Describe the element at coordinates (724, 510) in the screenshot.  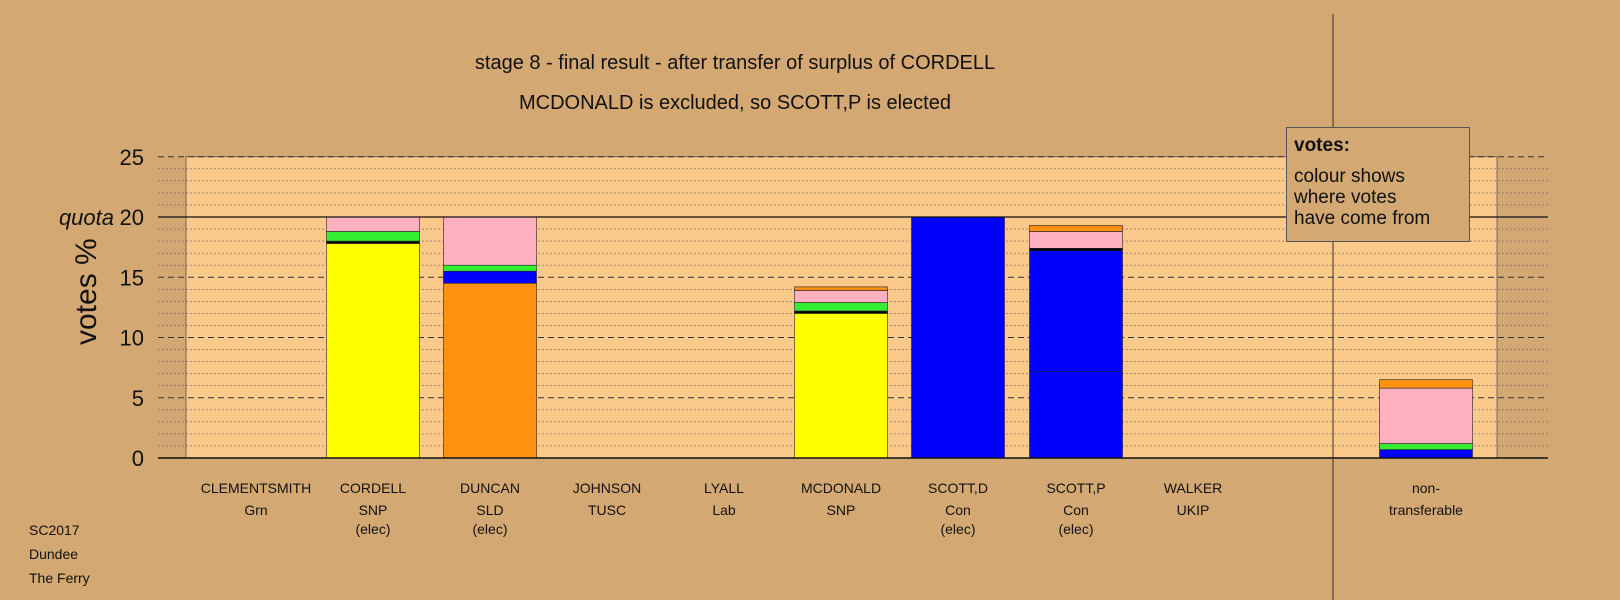
I see `party-label: Lab` at that location.